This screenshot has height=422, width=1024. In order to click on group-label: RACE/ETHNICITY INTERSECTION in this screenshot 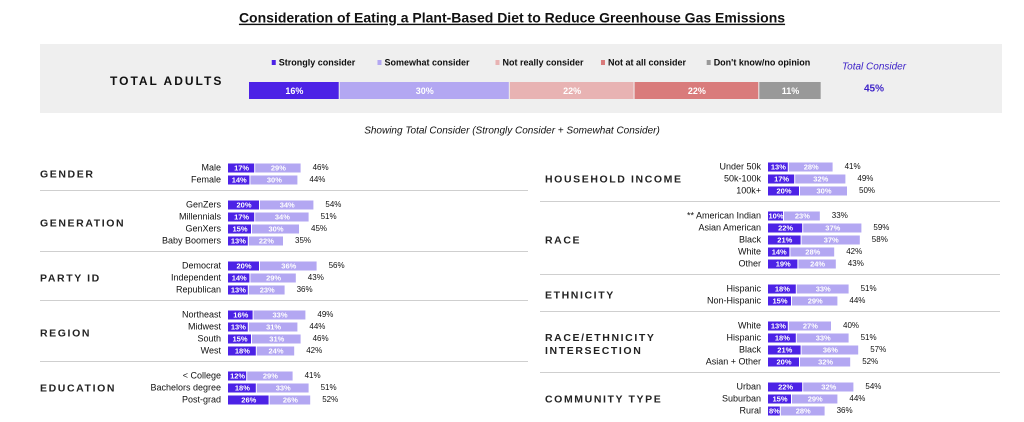, I will do `click(600, 344)`.